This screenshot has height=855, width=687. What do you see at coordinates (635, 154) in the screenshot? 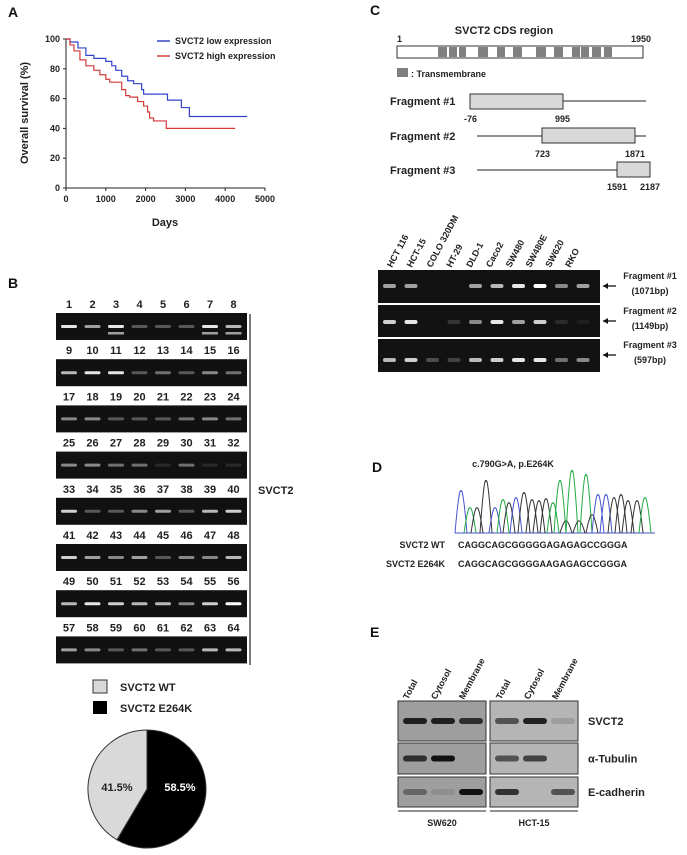
I see `fragment-2-to: 1871` at bounding box center [635, 154].